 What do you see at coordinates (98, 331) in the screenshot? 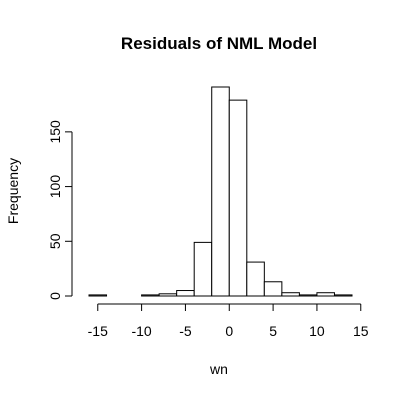
I see `x-tick-label: -15` at bounding box center [98, 331].